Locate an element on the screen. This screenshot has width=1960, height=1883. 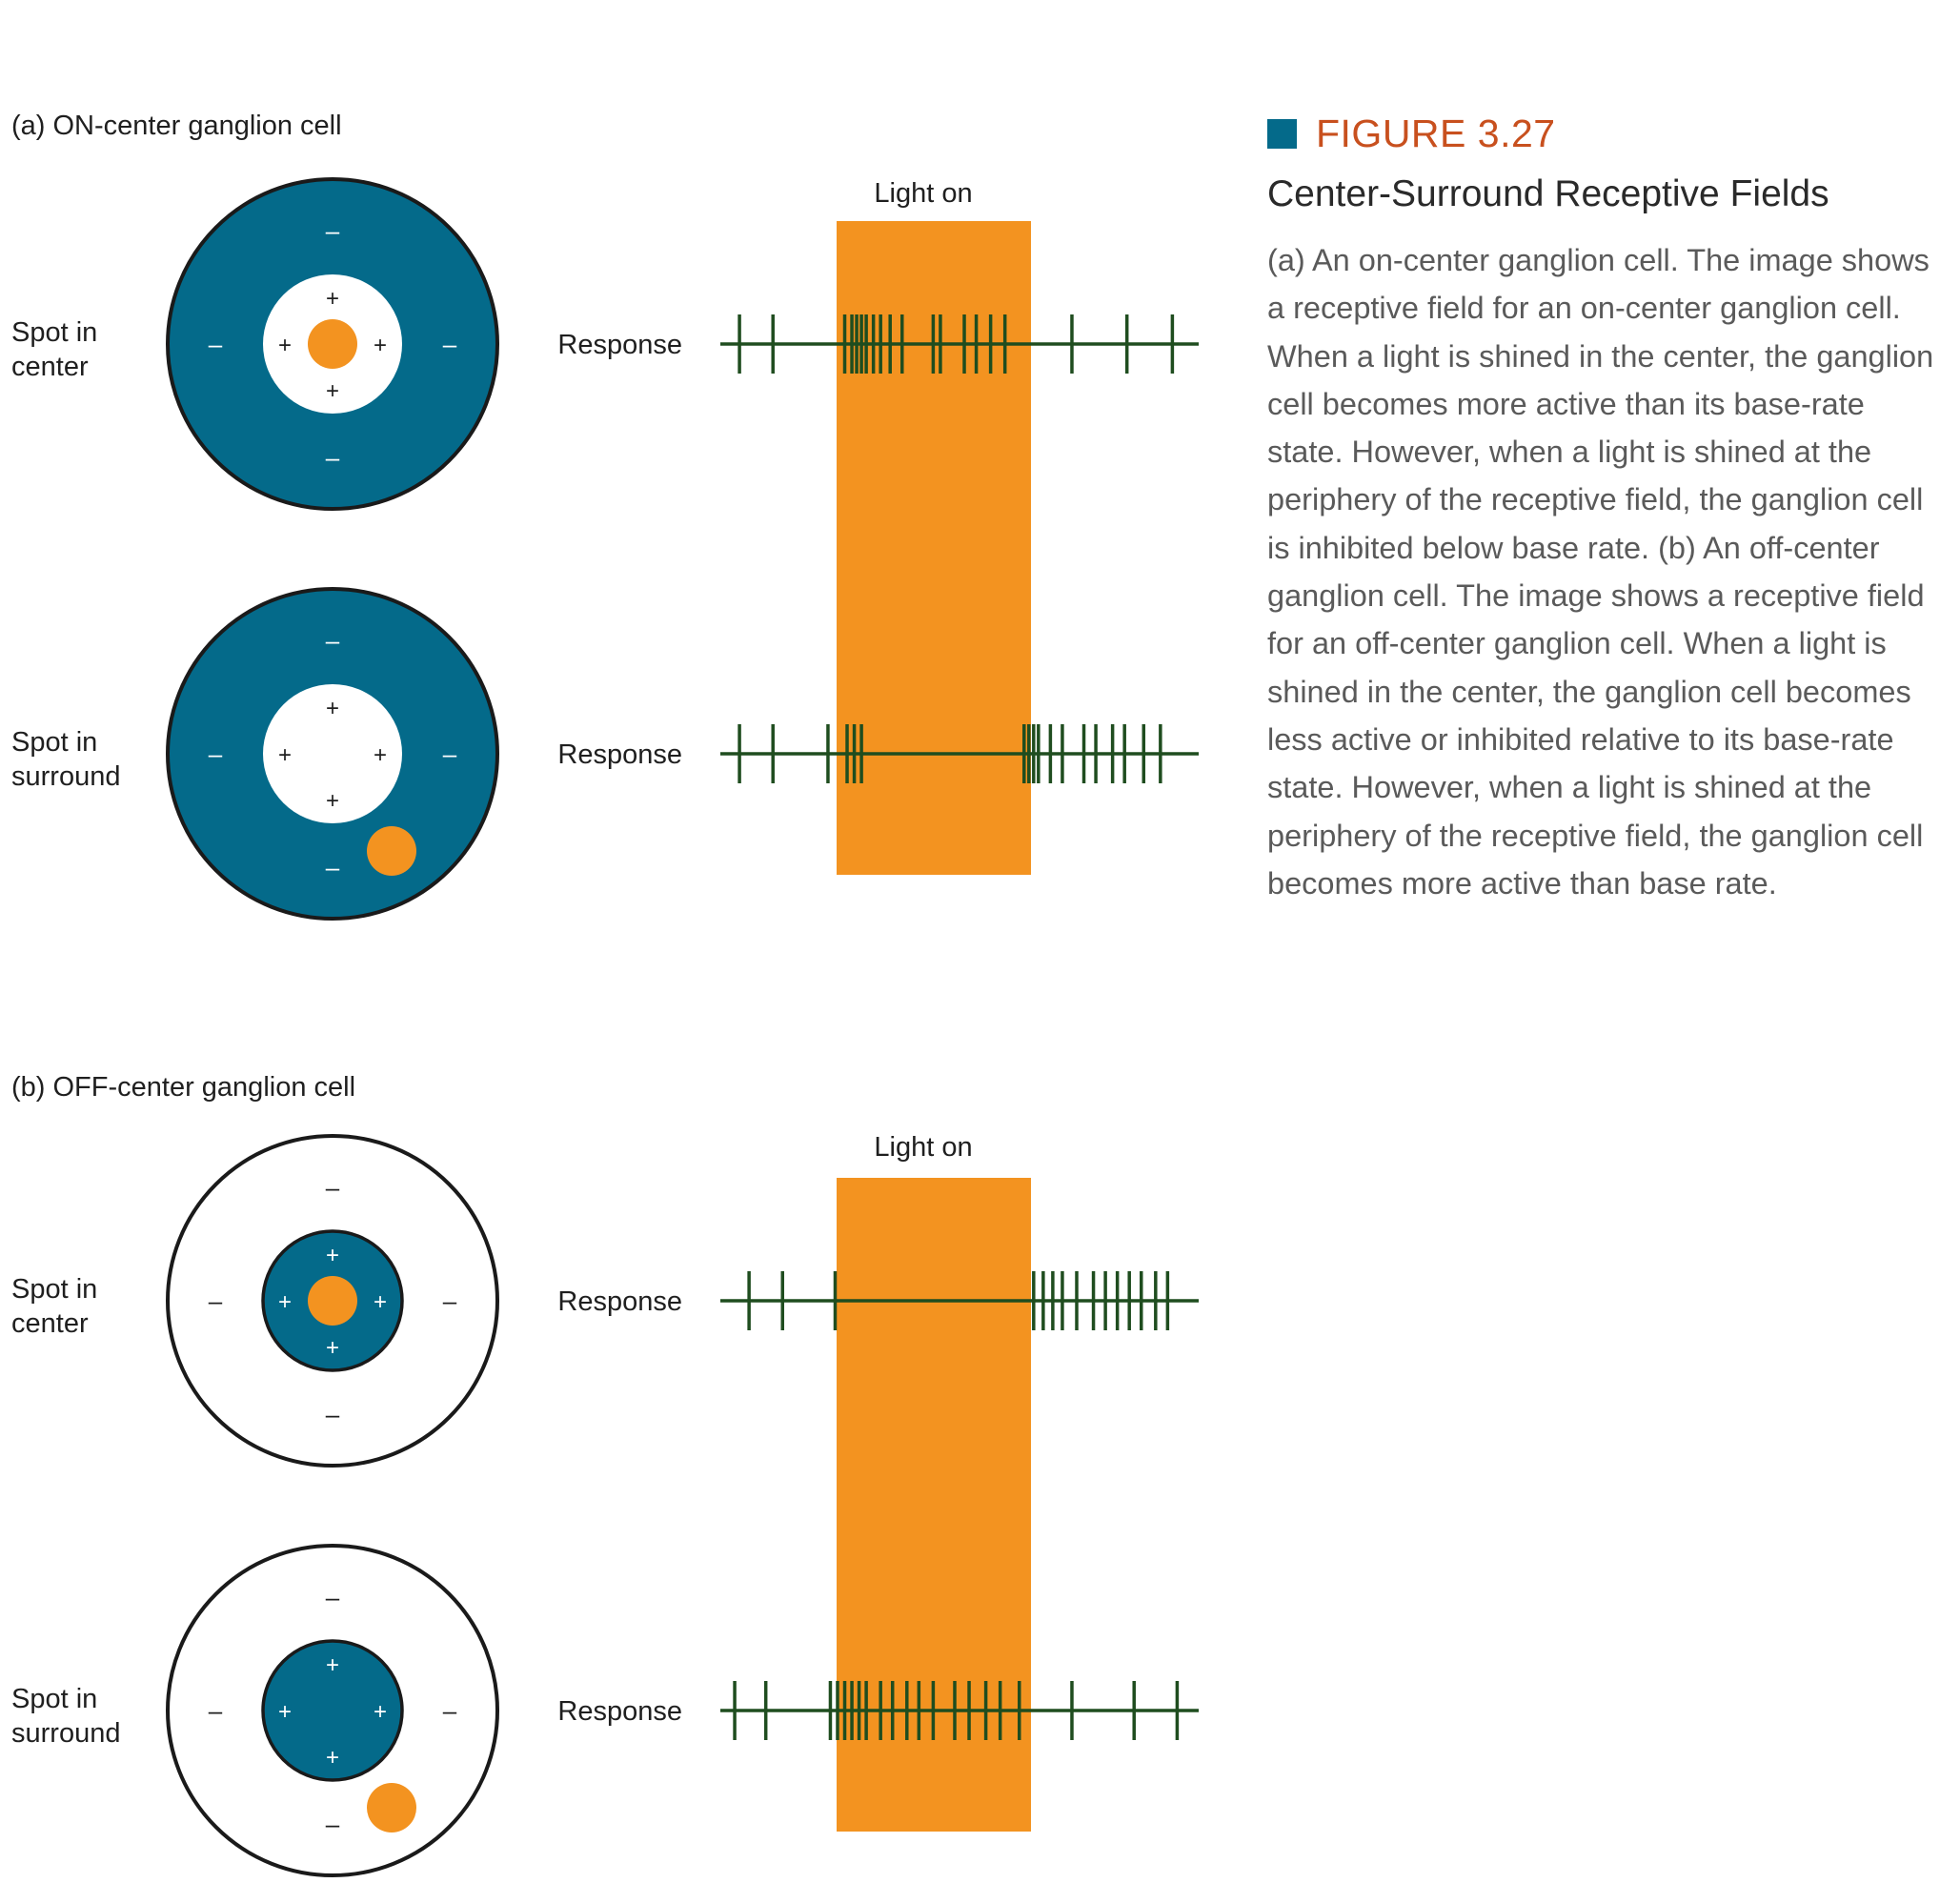
panel_b-row-0-center-sign-1: + is located at coordinates (285, 1302).